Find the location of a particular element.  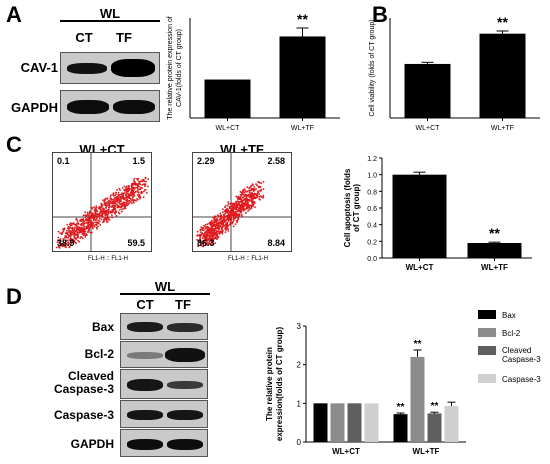

panel-d-header-line is located at coordinates (165, 294).